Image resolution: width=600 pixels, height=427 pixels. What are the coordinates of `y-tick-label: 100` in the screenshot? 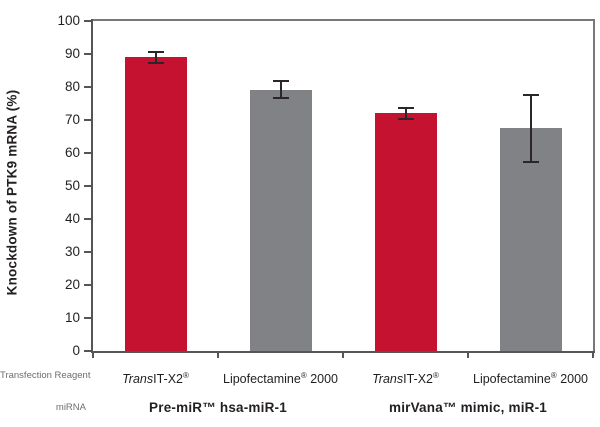 It's located at (68, 20).